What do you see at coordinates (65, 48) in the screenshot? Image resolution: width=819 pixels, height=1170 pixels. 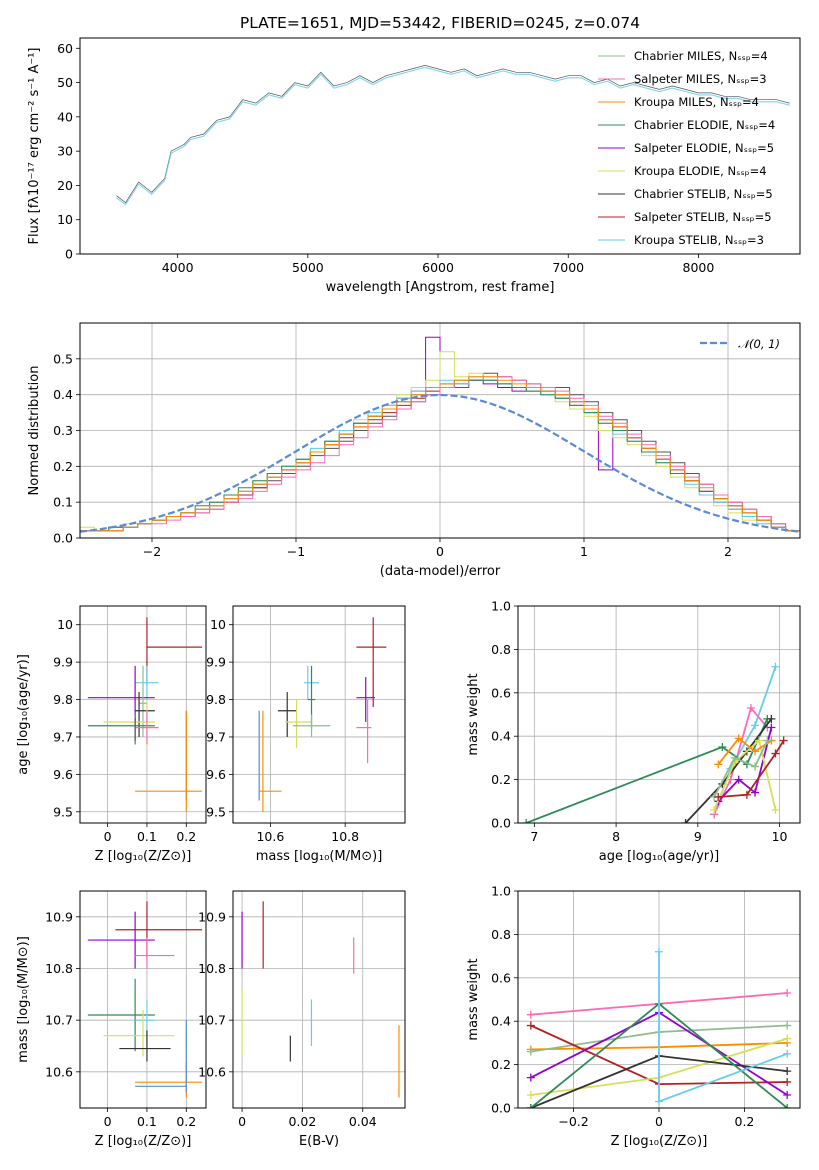 I see `y-tick-label: 60` at bounding box center [65, 48].